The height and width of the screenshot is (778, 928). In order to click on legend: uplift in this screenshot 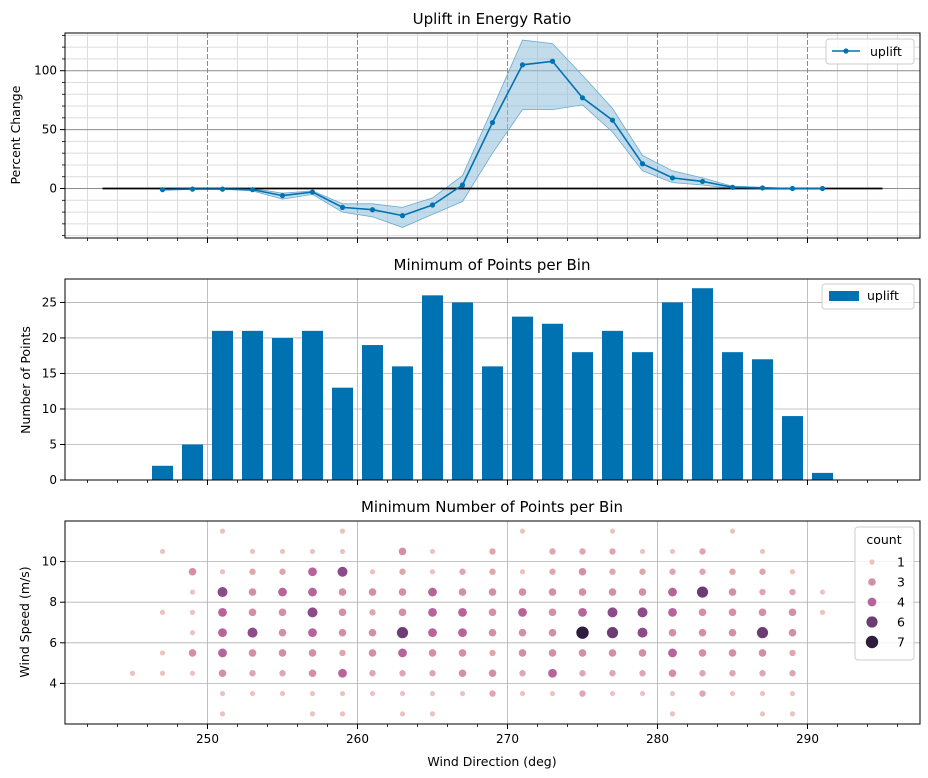, I will do `click(870, 51)`.